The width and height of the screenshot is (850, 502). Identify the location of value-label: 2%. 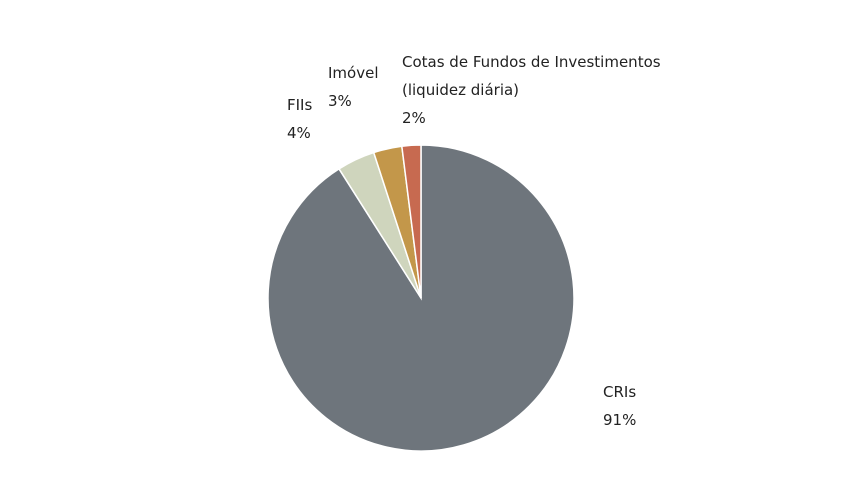
(414, 118).